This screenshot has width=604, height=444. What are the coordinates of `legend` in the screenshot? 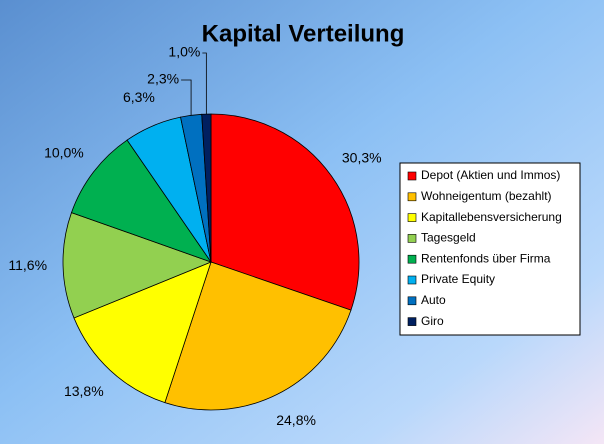 It's located at (490, 249).